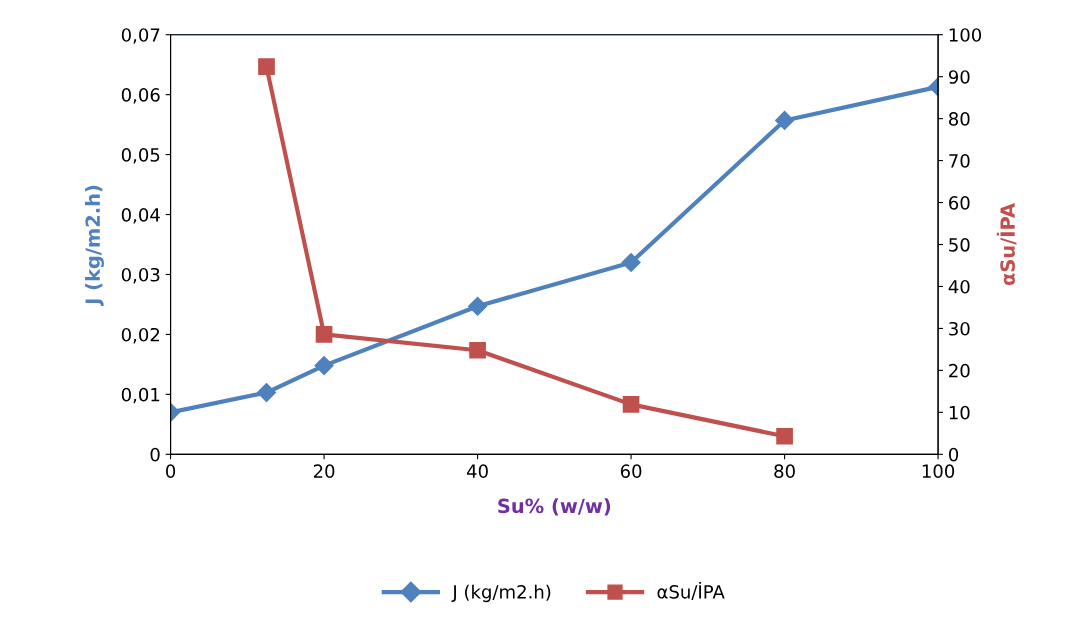 Image resolution: width=1066 pixels, height=631 pixels. Describe the element at coordinates (140, 275) in the screenshot. I see `y-tick-label: 0,03` at that location.